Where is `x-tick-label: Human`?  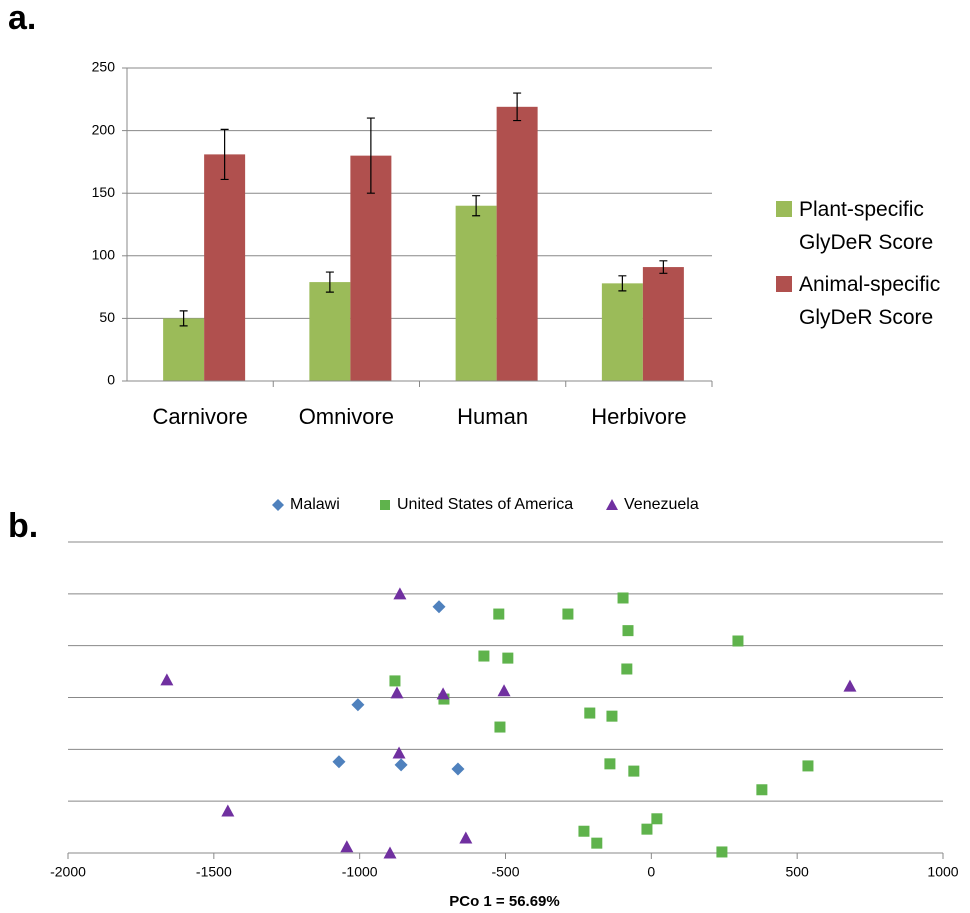
x-tick-label: Human is located at coordinates (492, 416).